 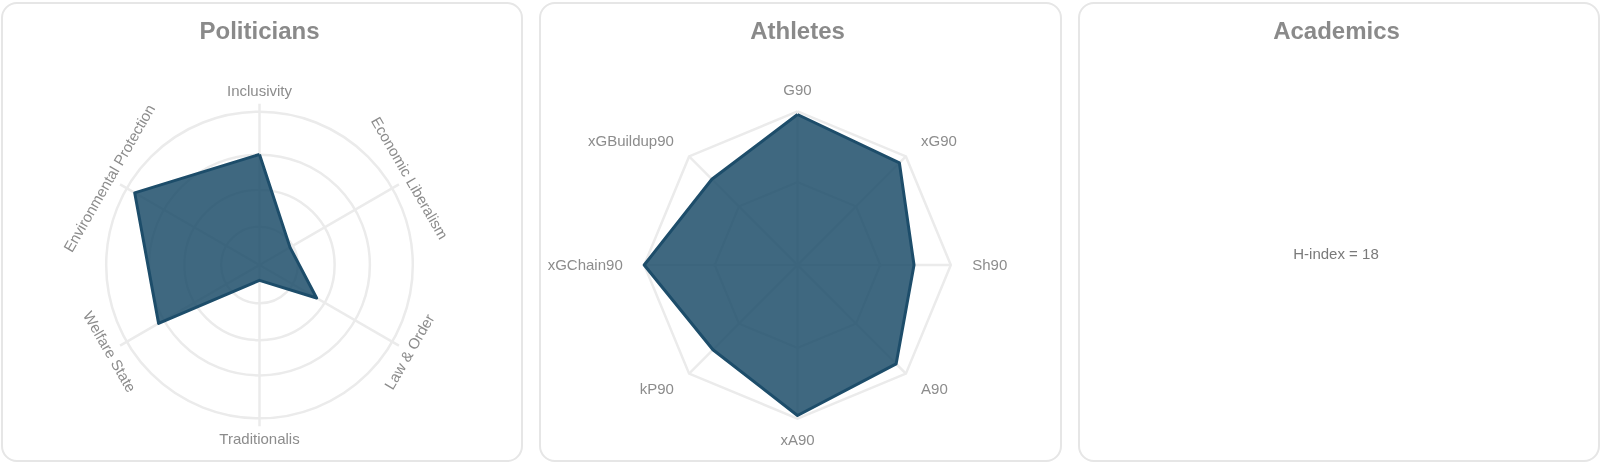 What do you see at coordinates (990, 265) in the screenshot?
I see `spoke-label: Sh90` at bounding box center [990, 265].